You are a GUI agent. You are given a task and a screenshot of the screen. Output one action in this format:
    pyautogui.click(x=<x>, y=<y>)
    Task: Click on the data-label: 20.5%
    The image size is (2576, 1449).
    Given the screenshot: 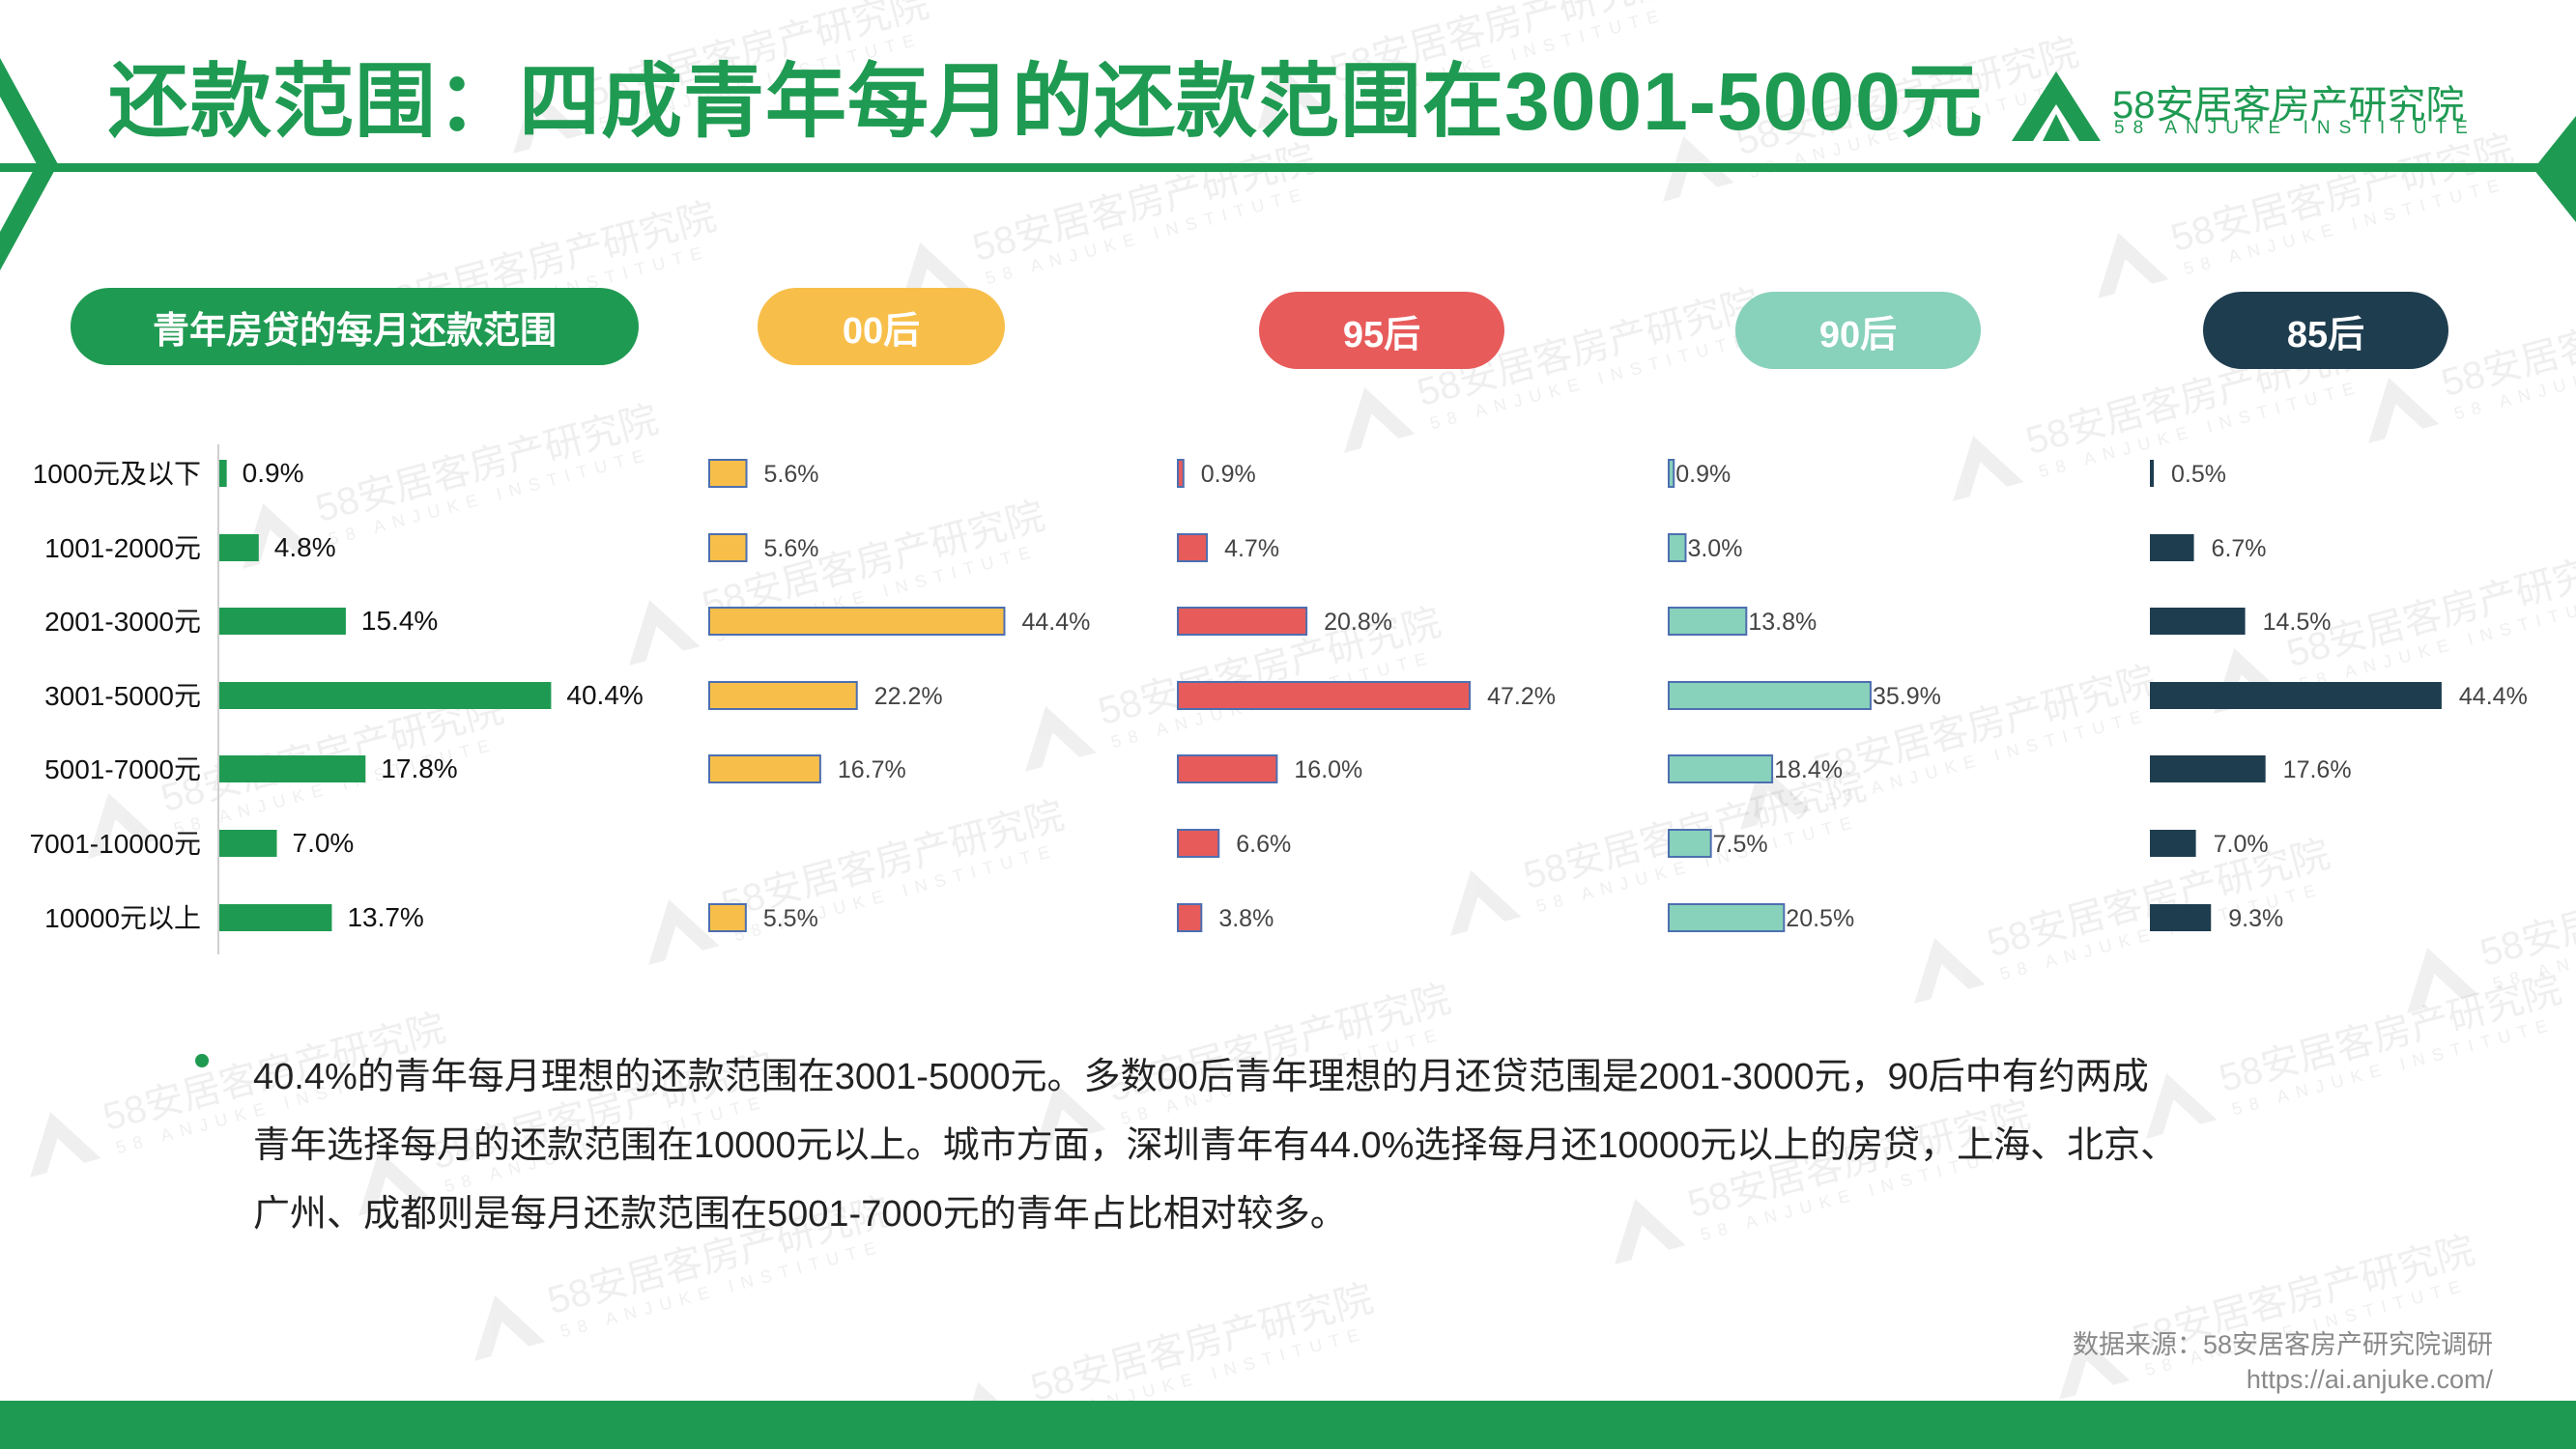 What is the action you would take?
    pyautogui.click(x=1820, y=918)
    